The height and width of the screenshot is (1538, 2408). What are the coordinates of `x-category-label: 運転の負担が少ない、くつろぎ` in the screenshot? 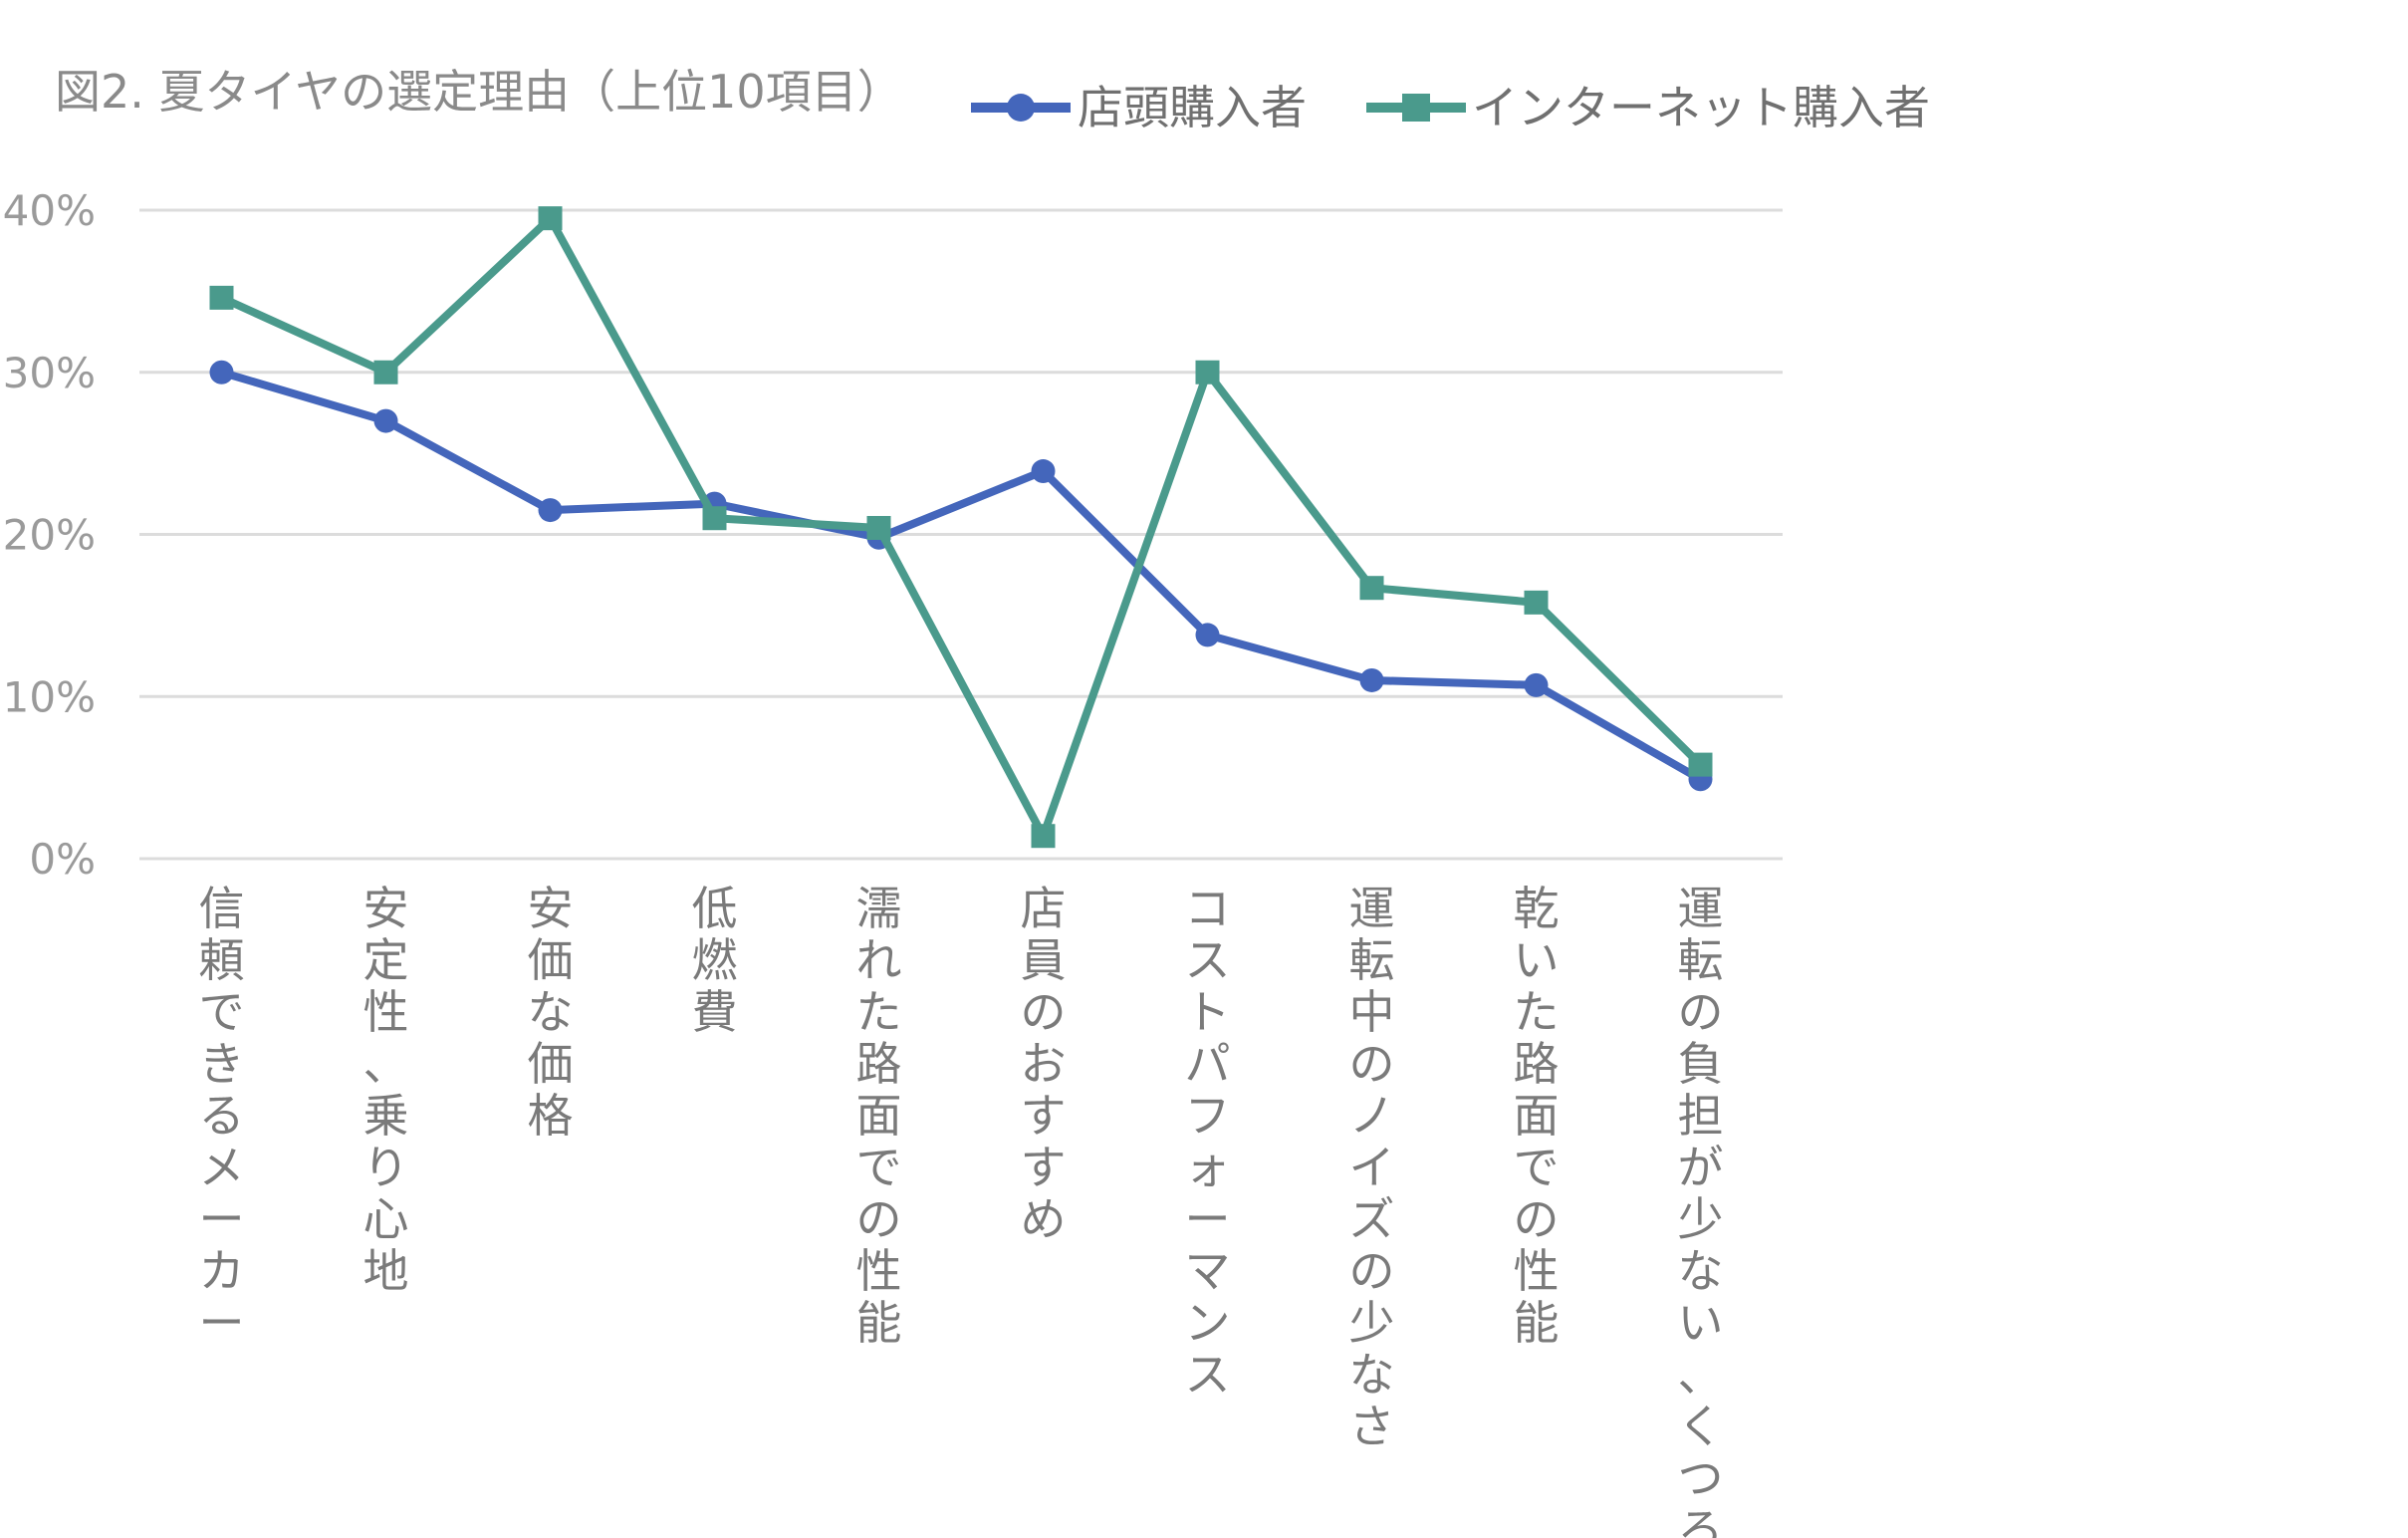 It's located at (1701, 1210).